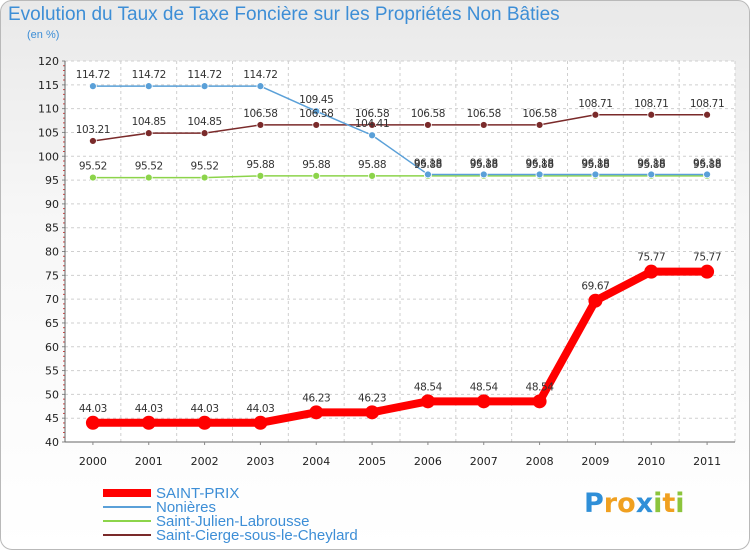 This screenshot has width=750, height=550. What do you see at coordinates (93, 461) in the screenshot?
I see `x-tick-label: 2000` at bounding box center [93, 461].